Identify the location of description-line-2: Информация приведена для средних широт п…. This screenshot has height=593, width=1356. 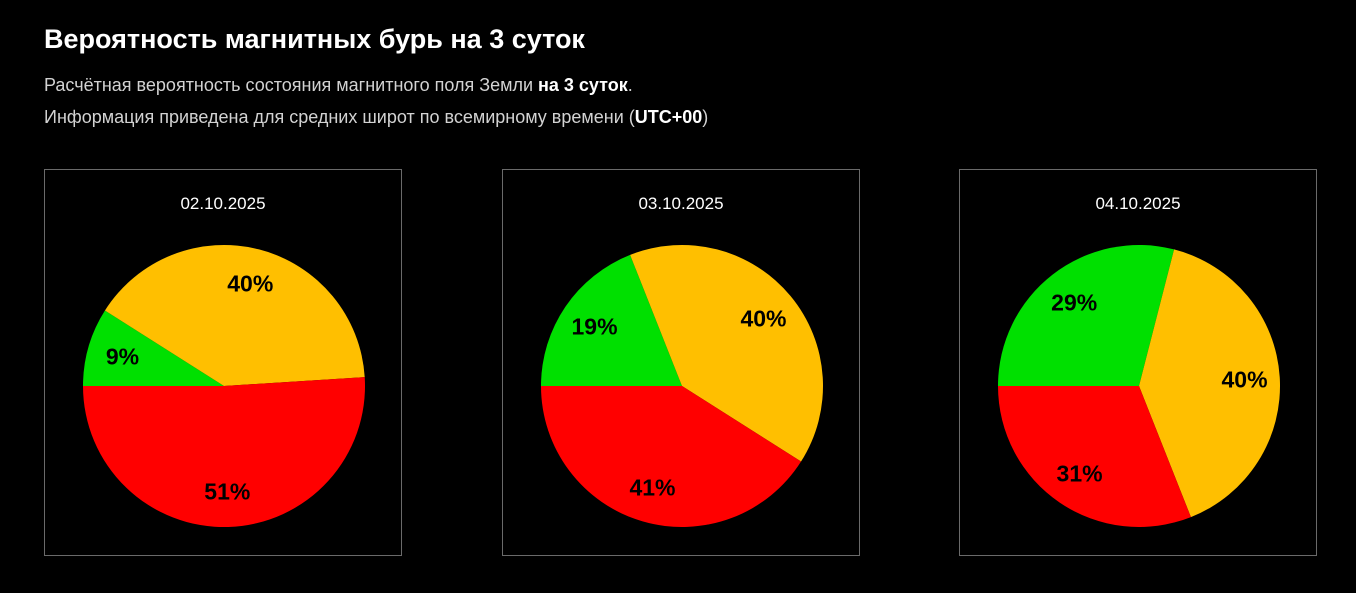
(376, 117).